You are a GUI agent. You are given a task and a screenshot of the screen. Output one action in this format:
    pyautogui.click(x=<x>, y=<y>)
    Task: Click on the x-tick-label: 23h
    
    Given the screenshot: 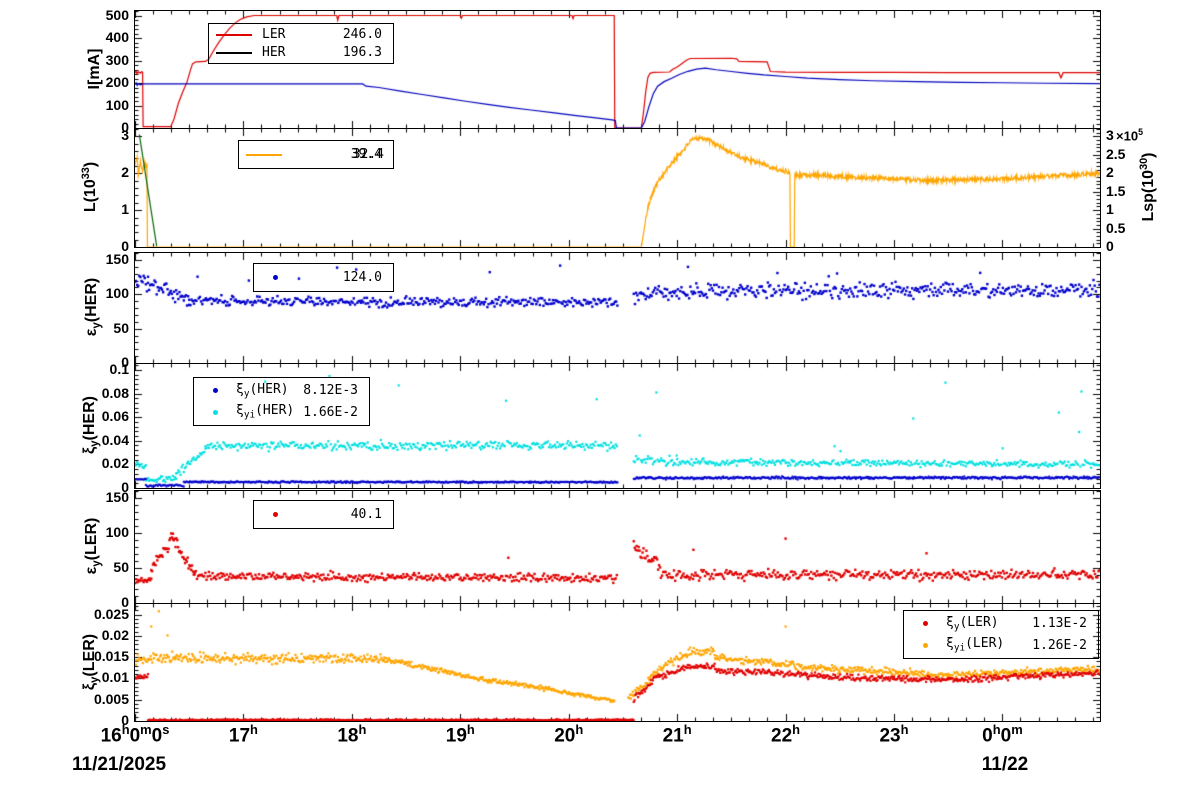 What is the action you would take?
    pyautogui.click(x=894, y=734)
    